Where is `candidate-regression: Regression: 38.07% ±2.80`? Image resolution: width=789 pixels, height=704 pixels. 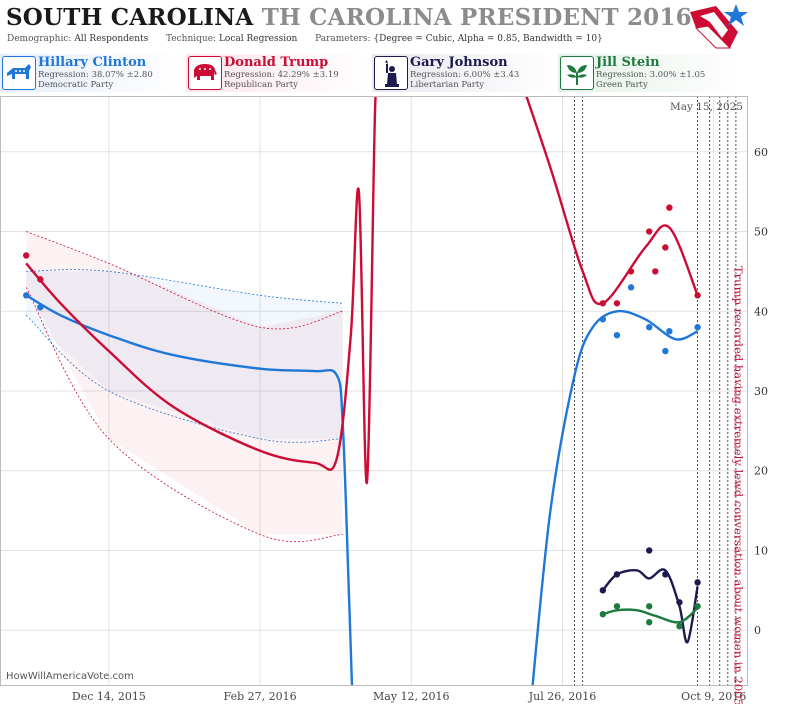
candidate-regression: Regression: 38.07% ±2.80 is located at coordinates (95, 75).